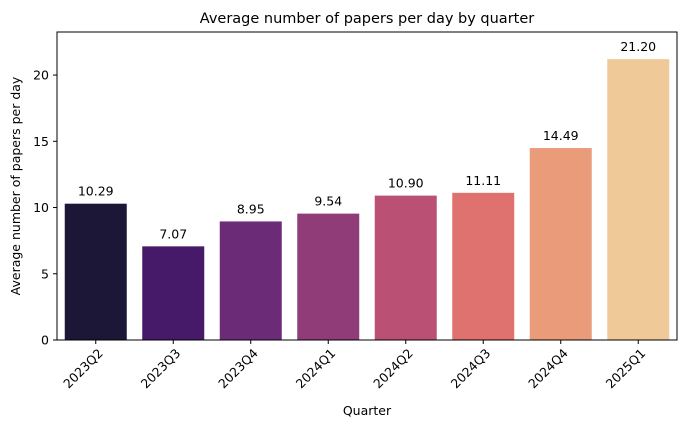  I want to click on bar-2023Q4, so click(250, 280).